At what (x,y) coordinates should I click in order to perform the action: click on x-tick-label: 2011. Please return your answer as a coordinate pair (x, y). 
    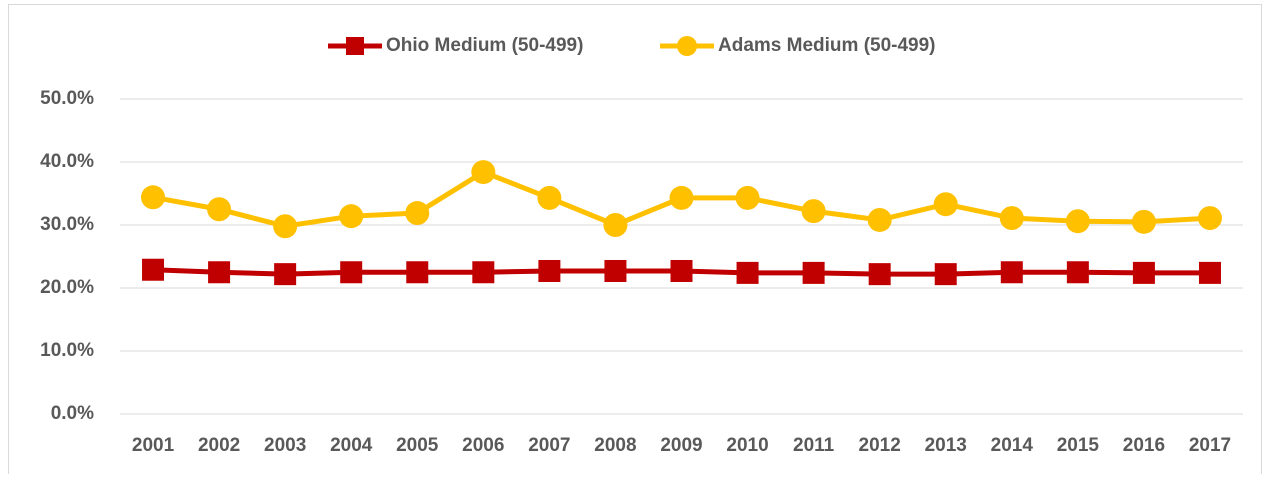
    Looking at the image, I should click on (814, 445).